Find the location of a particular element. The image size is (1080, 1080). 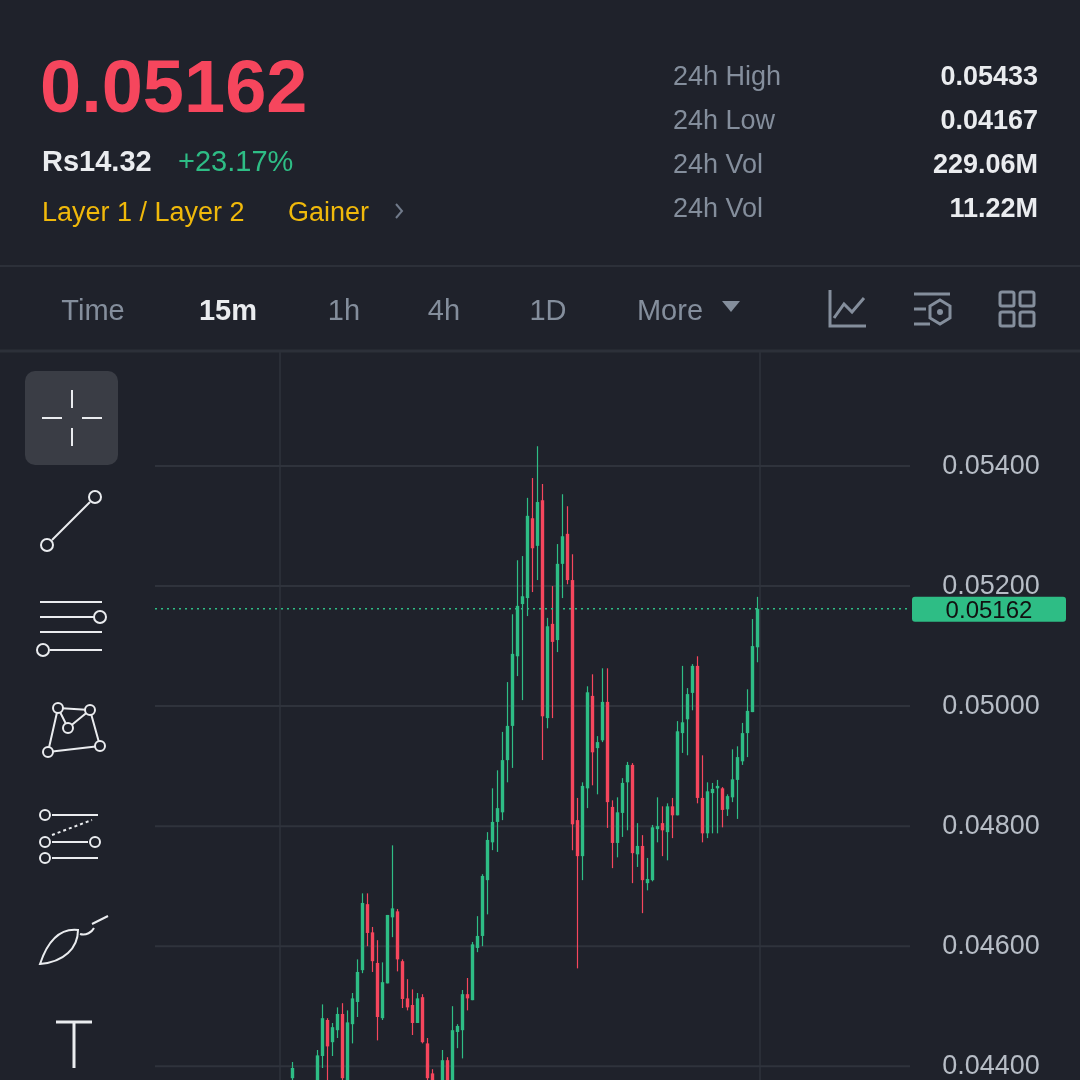

text: +23.17% is located at coordinates (236, 161).